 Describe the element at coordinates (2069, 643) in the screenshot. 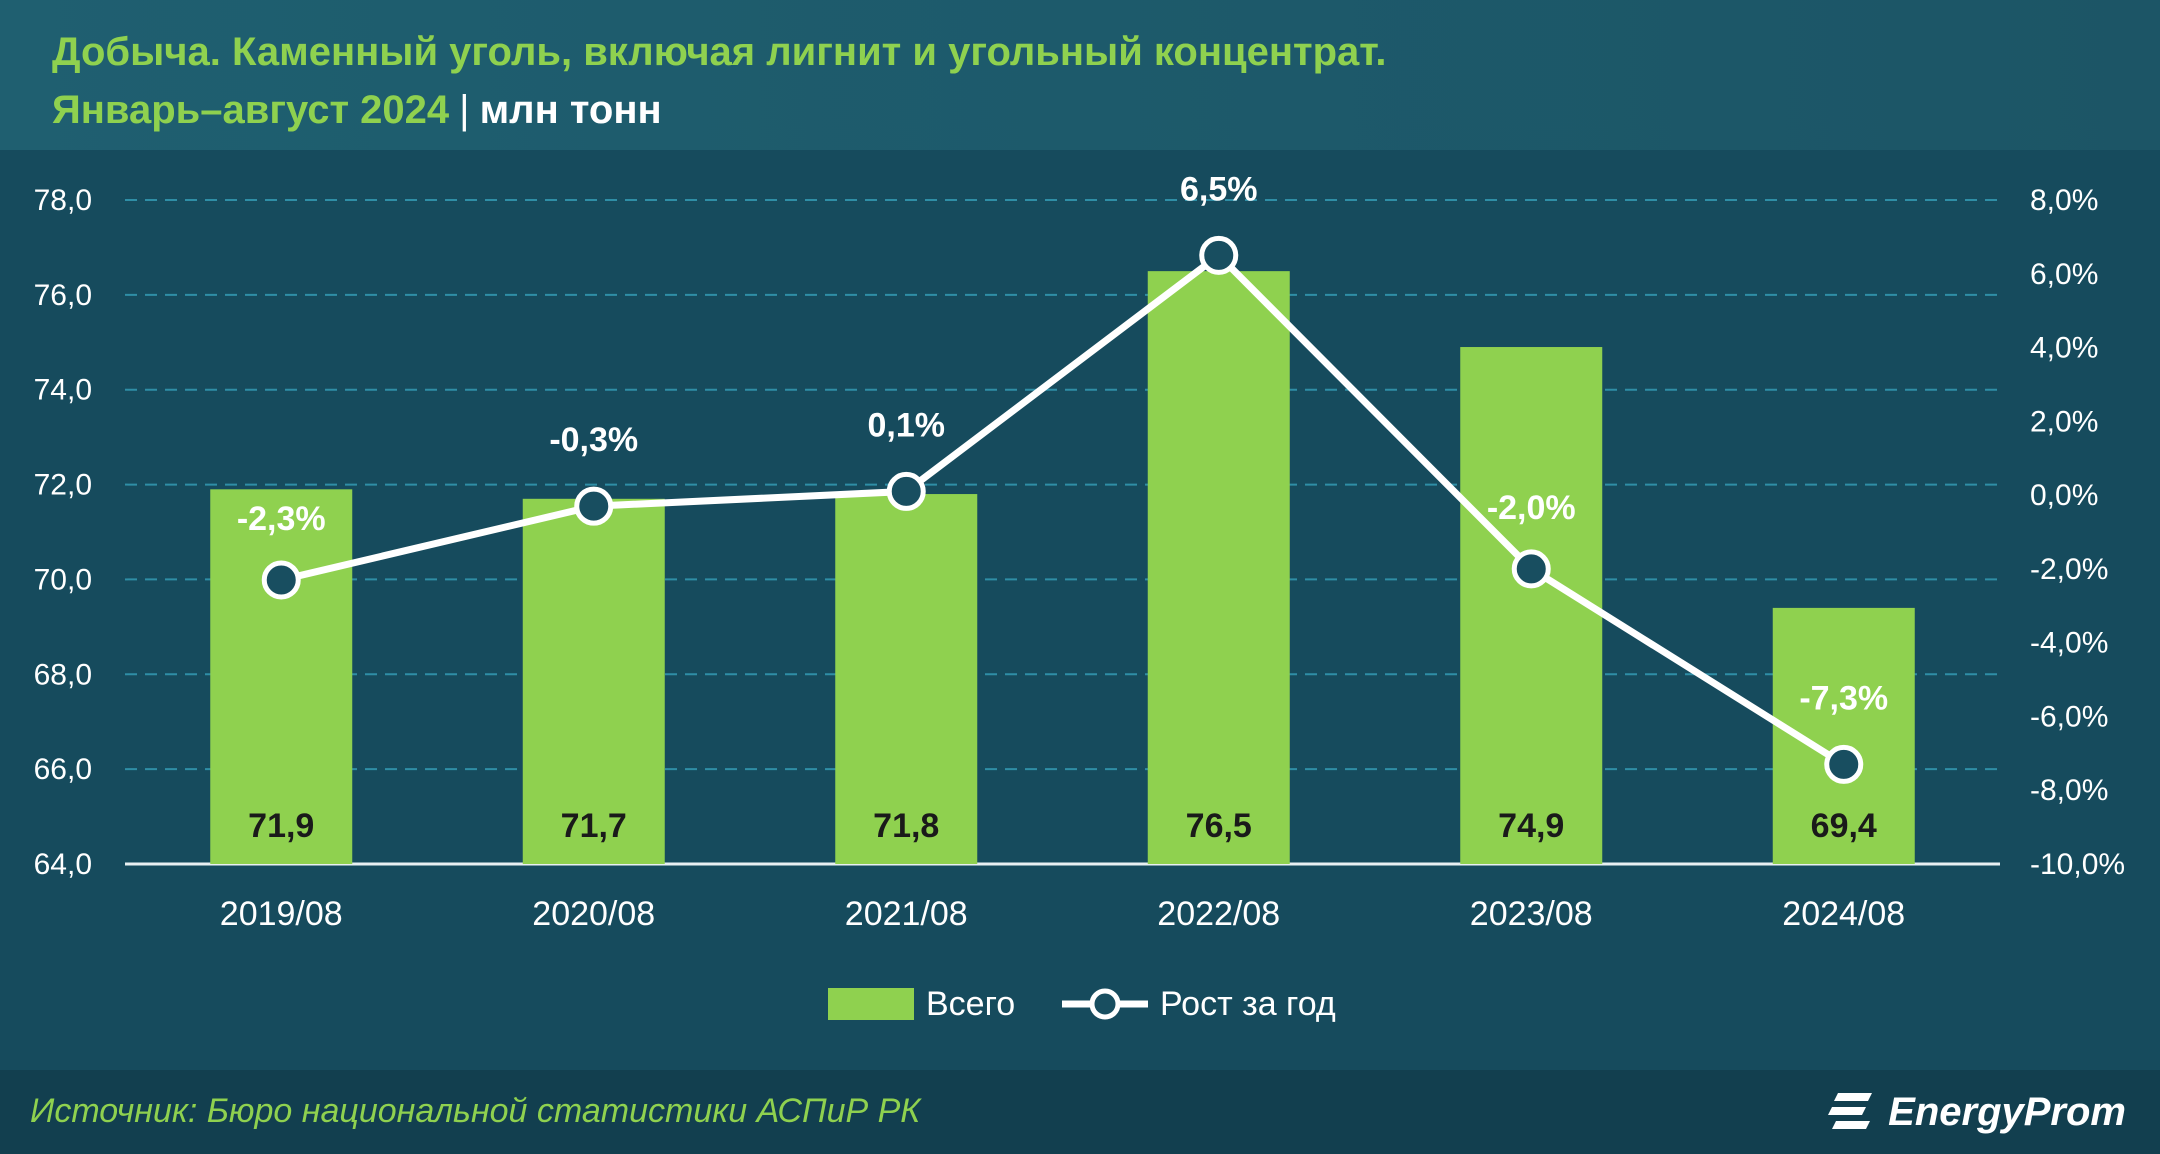

I see `y-right-tick-label: -4,0%` at that location.